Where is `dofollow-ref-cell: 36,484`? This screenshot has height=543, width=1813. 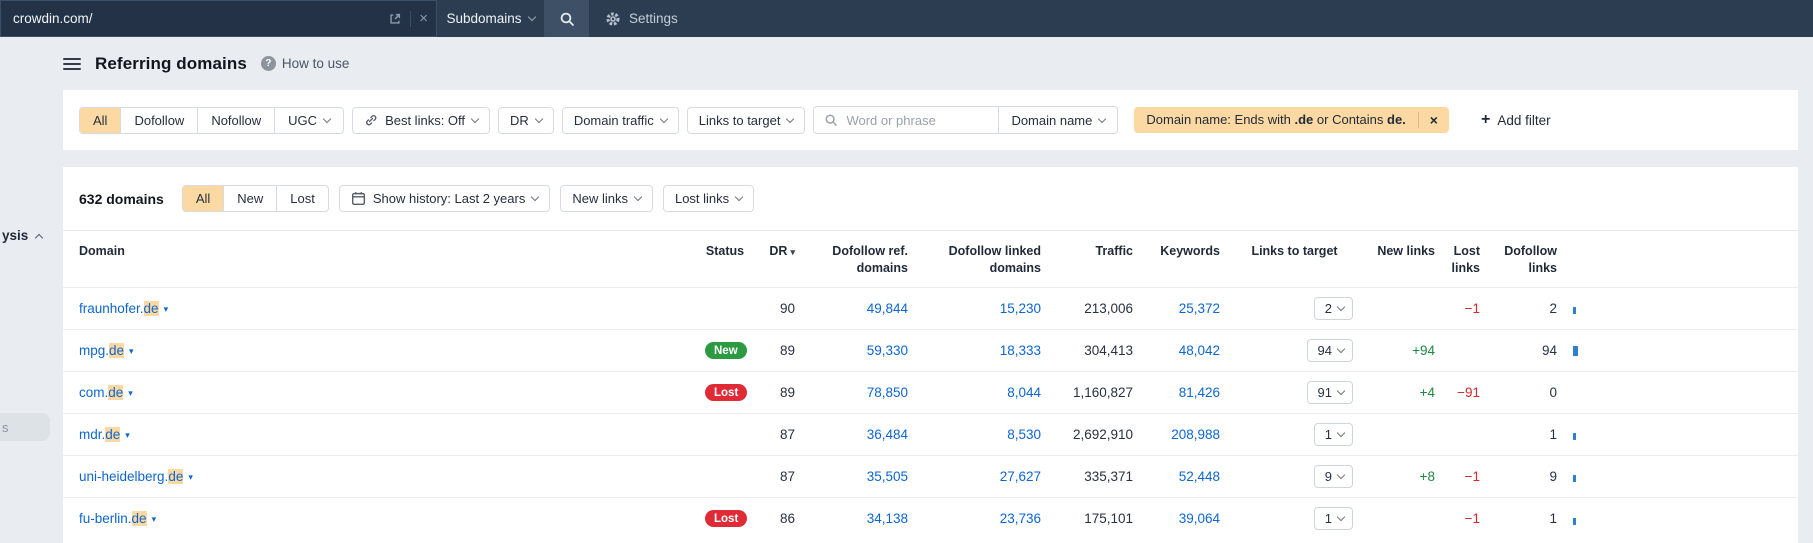 dofollow-ref-cell: 36,484 is located at coordinates (859, 434).